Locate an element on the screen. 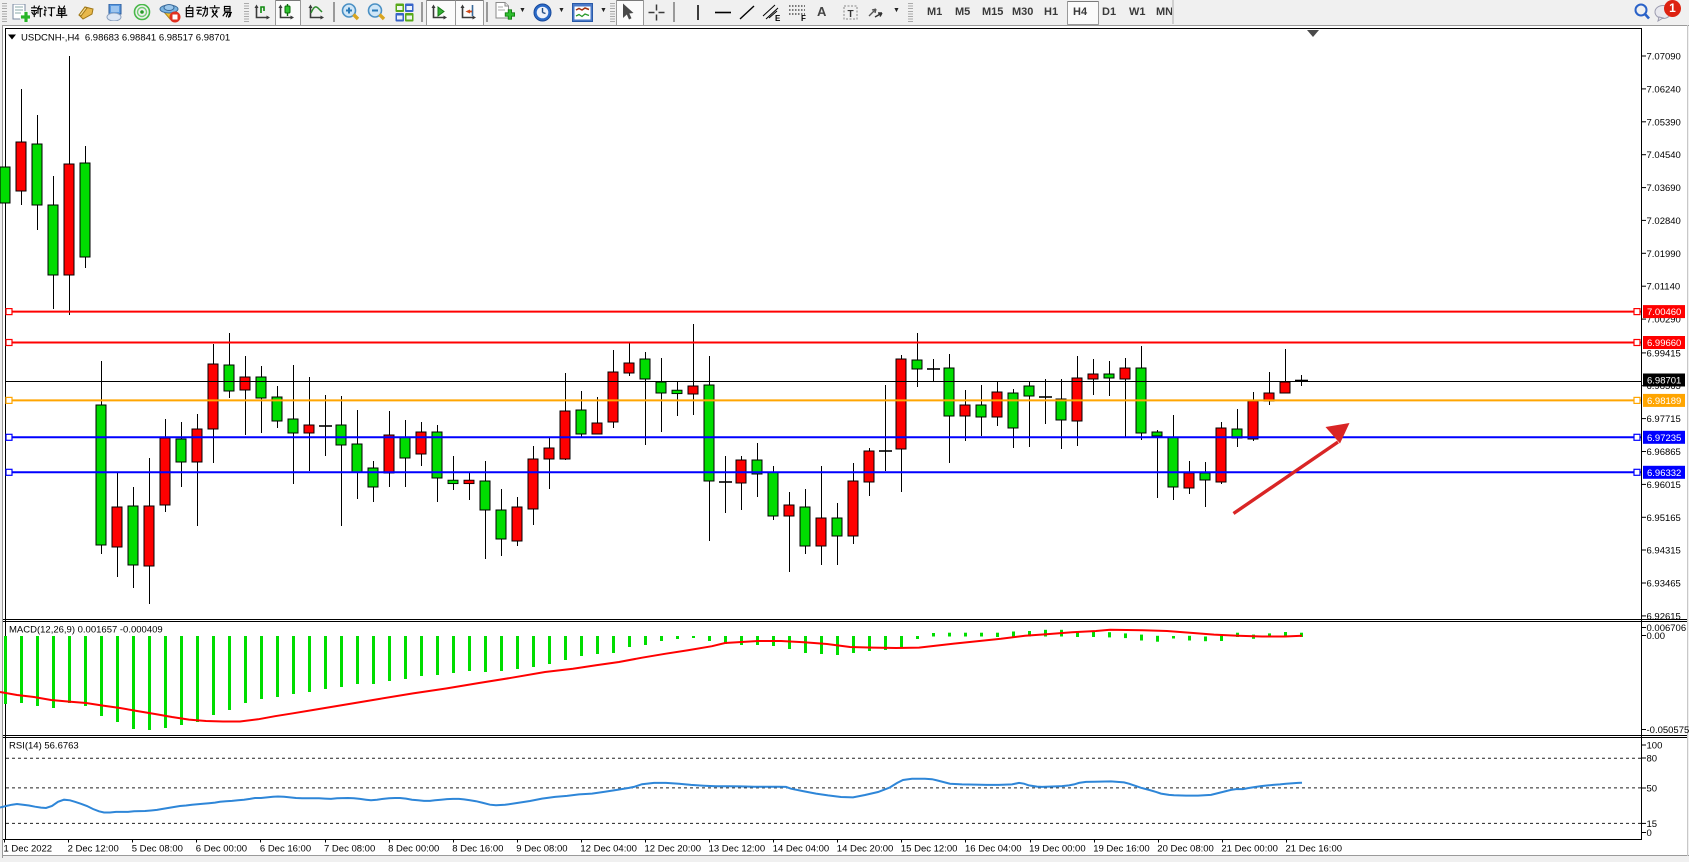  svg-text: 14 Dec 20:00 is located at coordinates (865, 849).